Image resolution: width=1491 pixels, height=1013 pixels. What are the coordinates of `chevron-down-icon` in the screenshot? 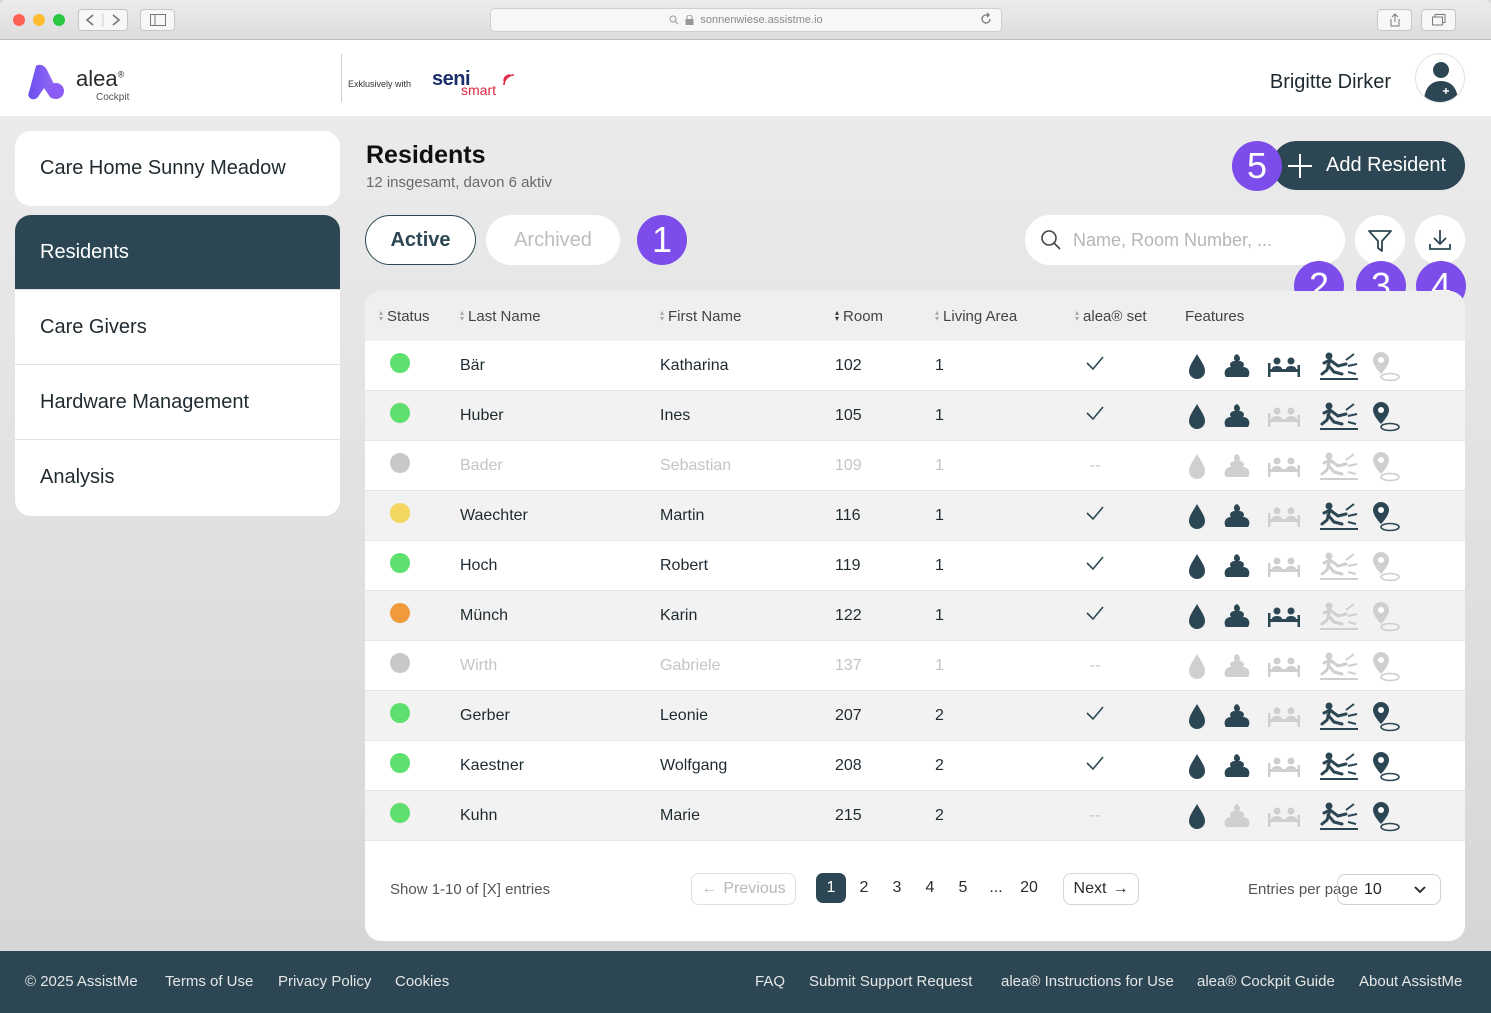 It's located at (1420, 889).